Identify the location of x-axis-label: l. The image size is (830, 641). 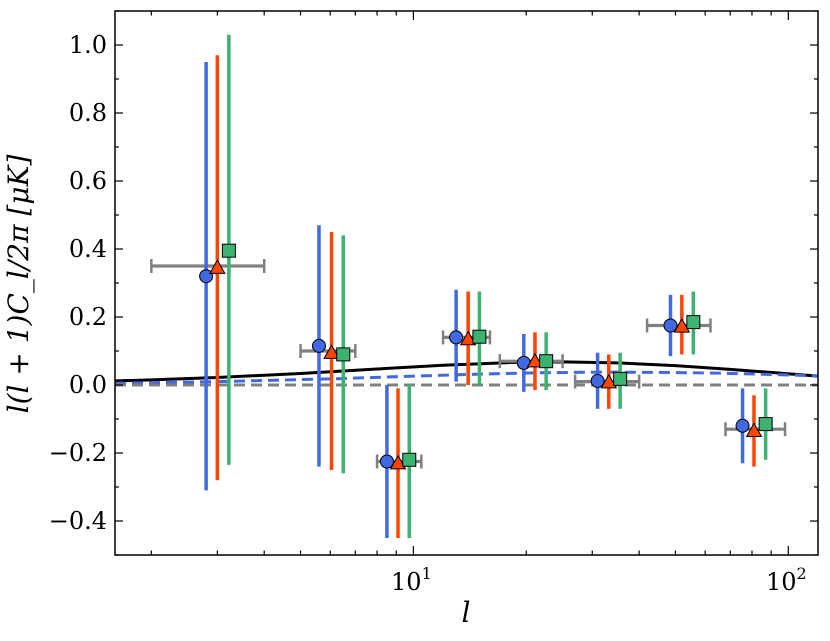
(466, 612).